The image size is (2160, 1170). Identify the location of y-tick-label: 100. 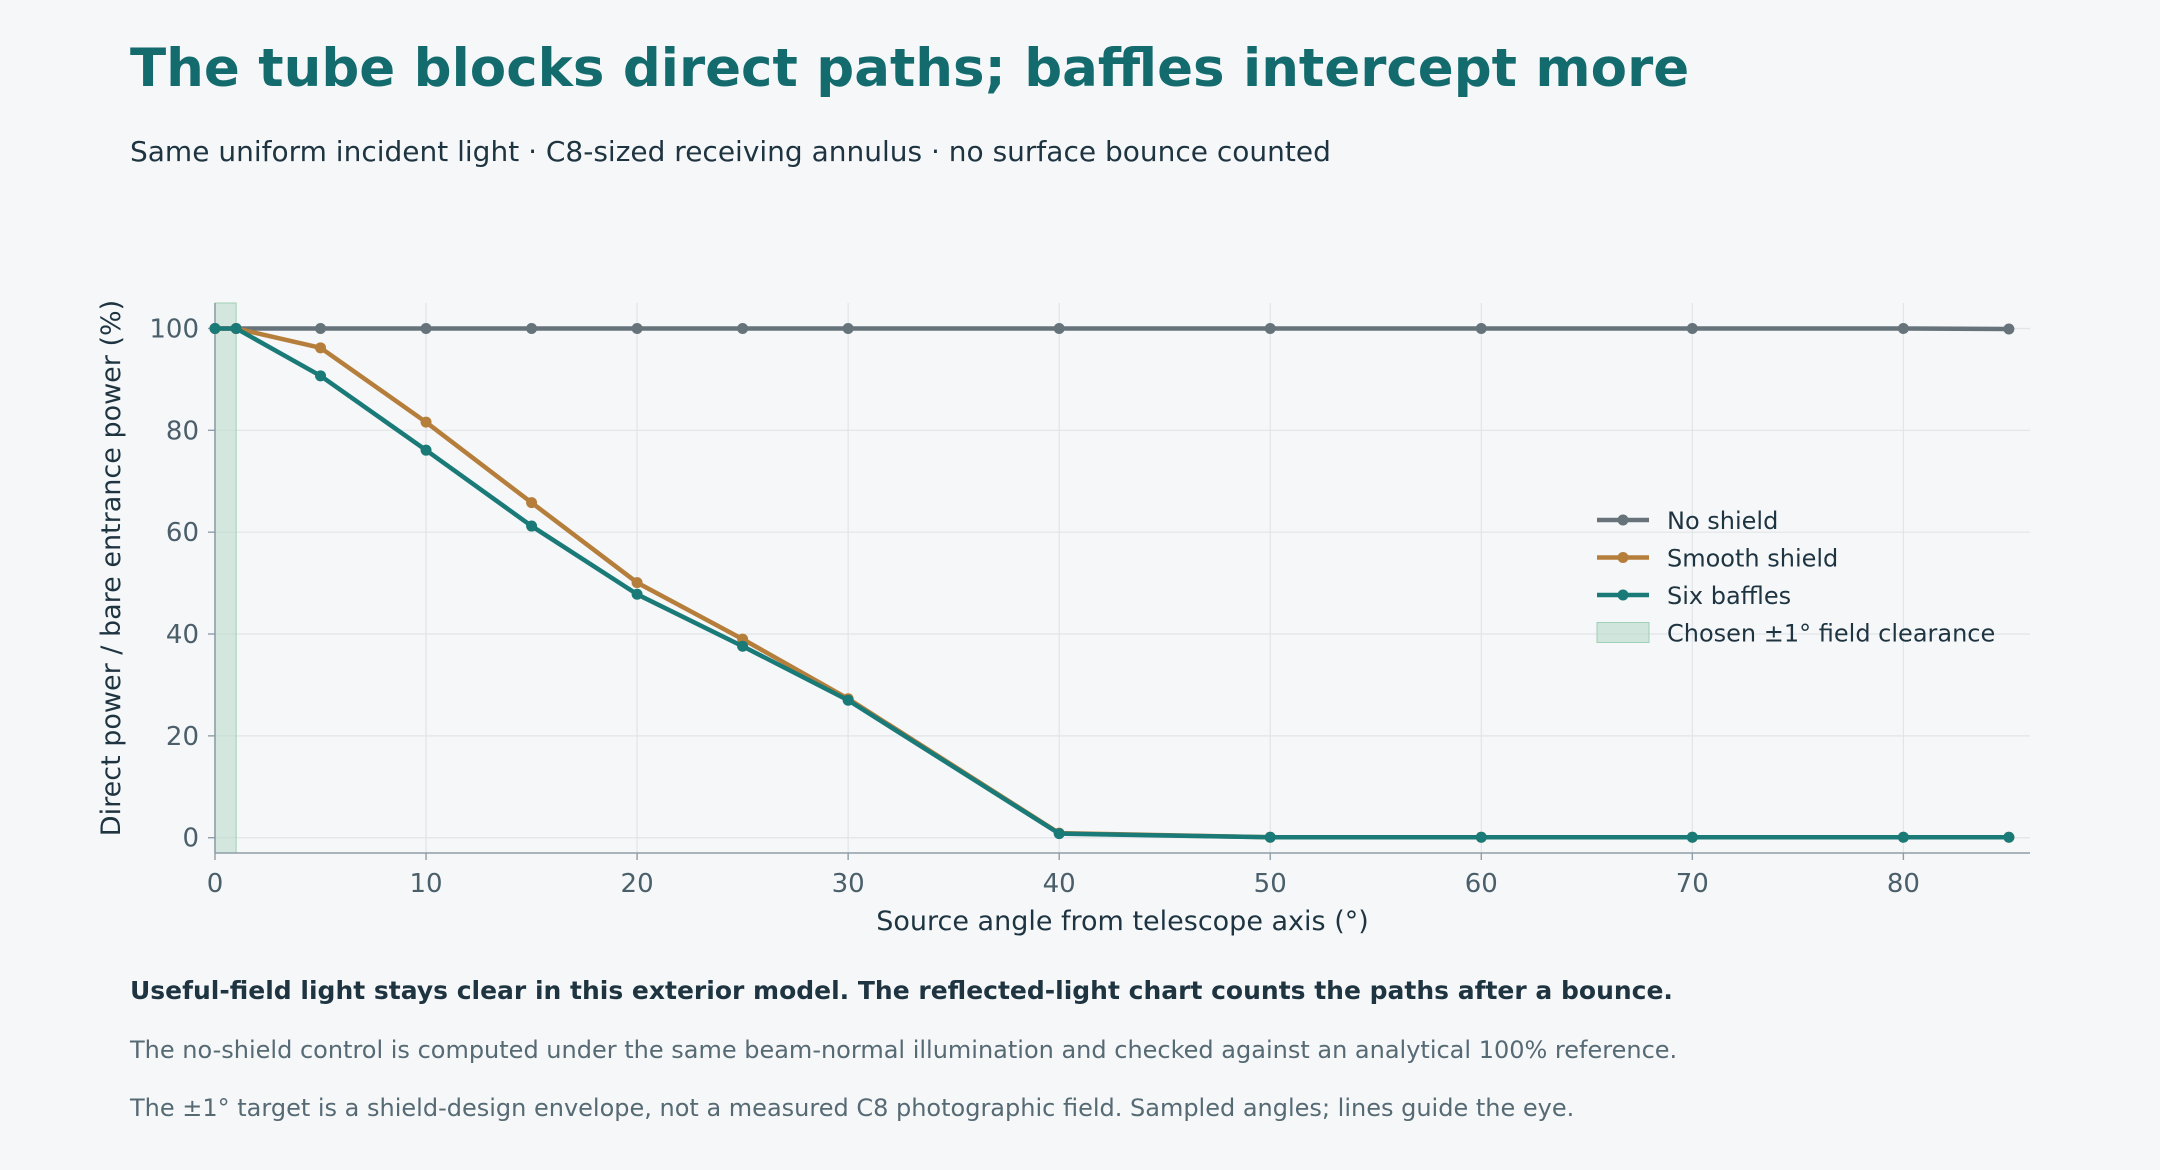
(174, 329).